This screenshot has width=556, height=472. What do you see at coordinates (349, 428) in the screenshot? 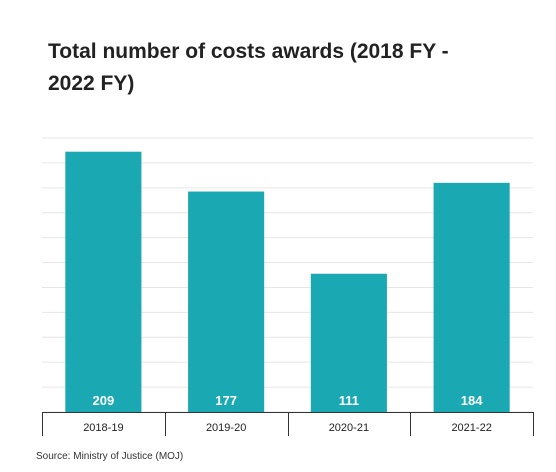
I see `x-tick-label: 2020-21` at bounding box center [349, 428].